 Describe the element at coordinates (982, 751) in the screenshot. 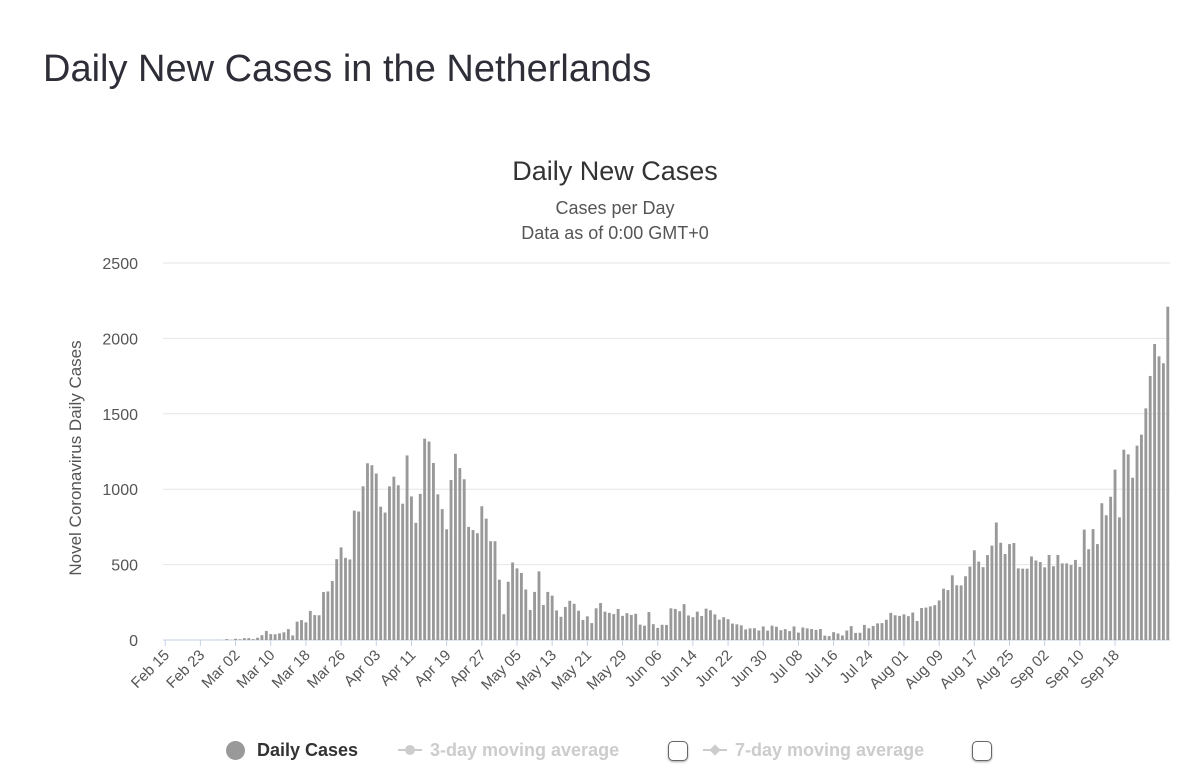

I see `ma7-checkbox` at that location.